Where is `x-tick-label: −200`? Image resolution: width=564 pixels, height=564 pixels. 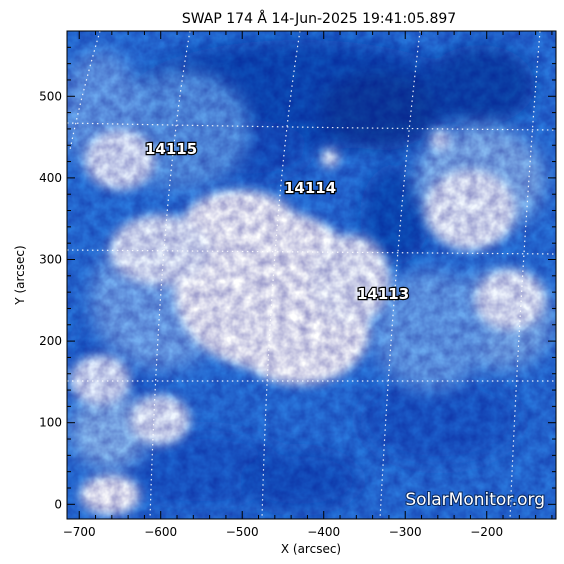
x-tick-label: −200 is located at coordinates (486, 532).